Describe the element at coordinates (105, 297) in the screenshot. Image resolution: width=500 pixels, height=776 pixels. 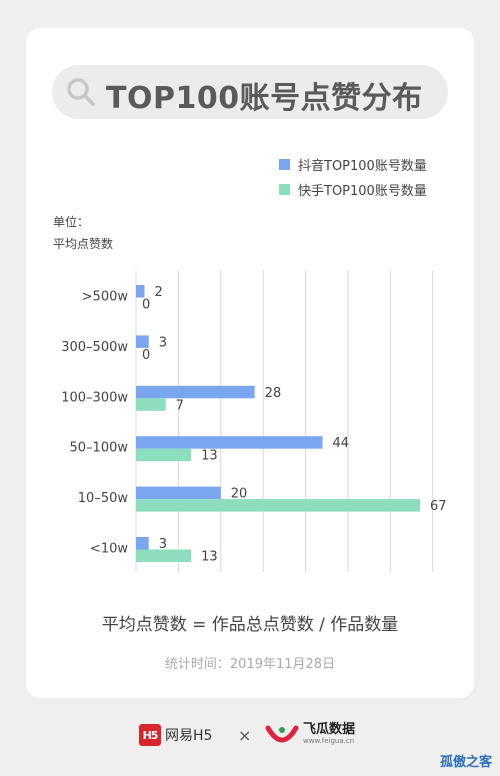
I see `category-label-0: >500w` at that location.